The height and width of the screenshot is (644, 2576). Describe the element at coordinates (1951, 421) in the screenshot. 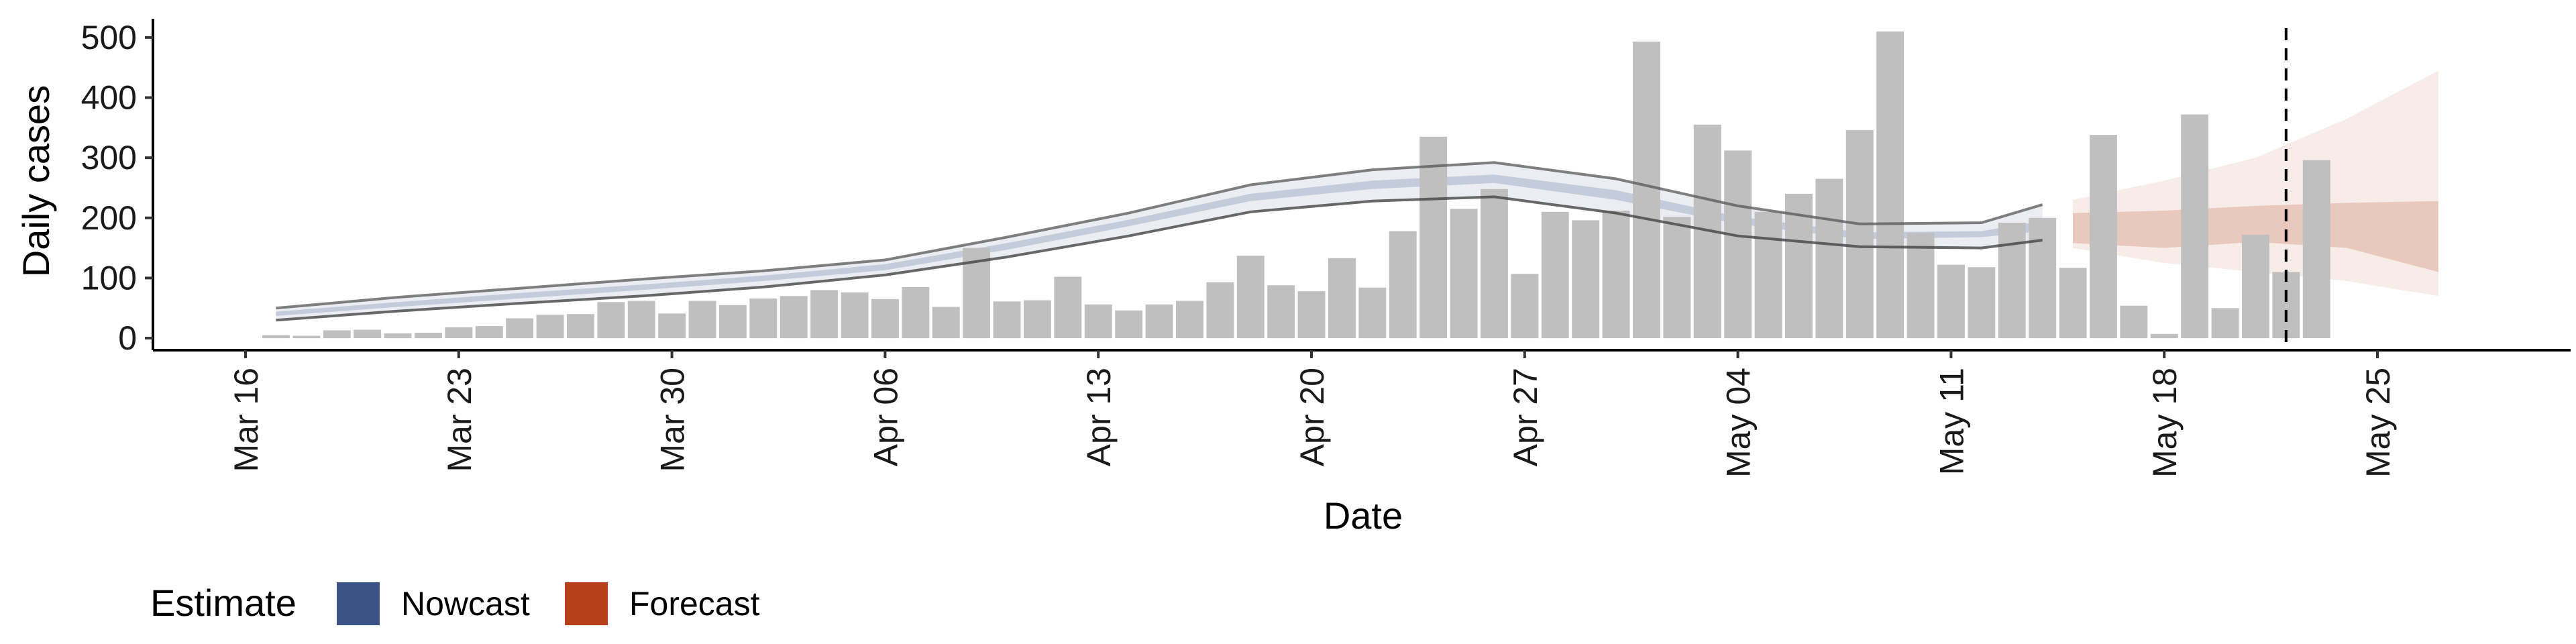

I see `x-tick-label: May 11` at that location.